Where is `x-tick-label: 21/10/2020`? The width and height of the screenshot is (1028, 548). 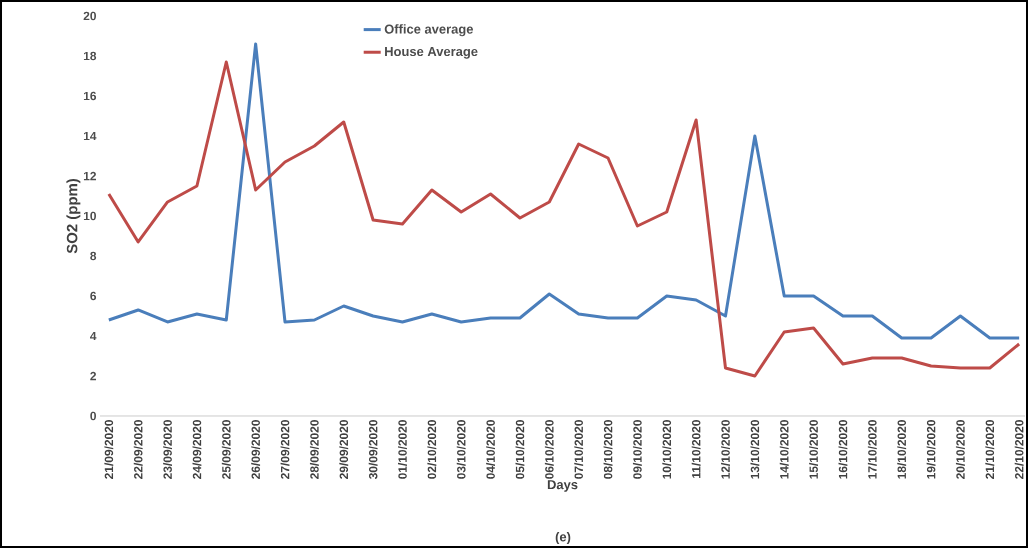
x-tick-label: 21/10/2020 is located at coordinates (990, 449).